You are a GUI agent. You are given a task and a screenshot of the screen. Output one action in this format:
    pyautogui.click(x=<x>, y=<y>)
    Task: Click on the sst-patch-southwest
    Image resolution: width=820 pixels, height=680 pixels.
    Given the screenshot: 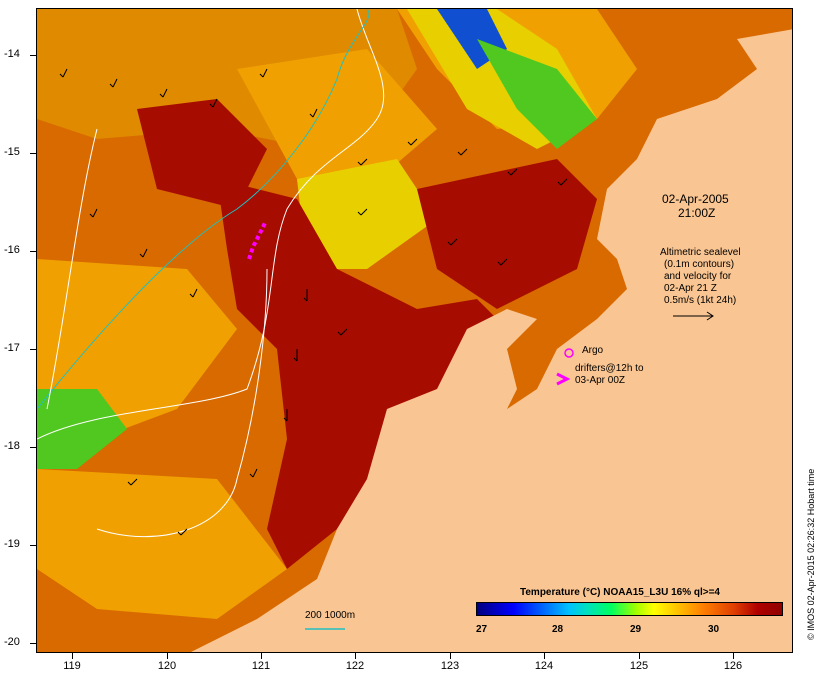 What is the action you would take?
    pyautogui.click(x=162, y=544)
    